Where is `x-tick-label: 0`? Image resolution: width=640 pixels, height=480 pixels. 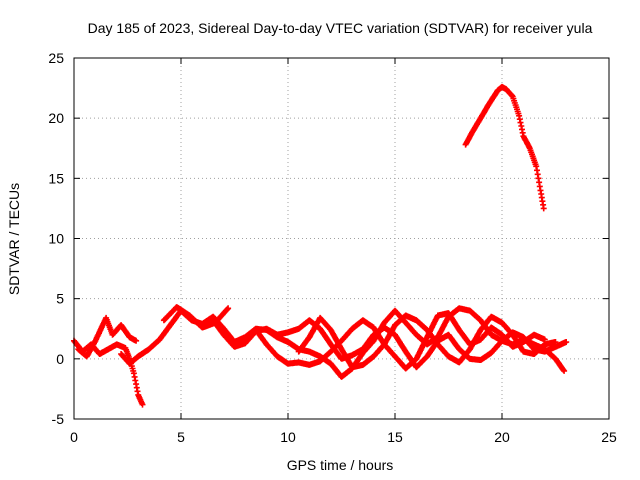 x-tick-label: 0 is located at coordinates (74, 437).